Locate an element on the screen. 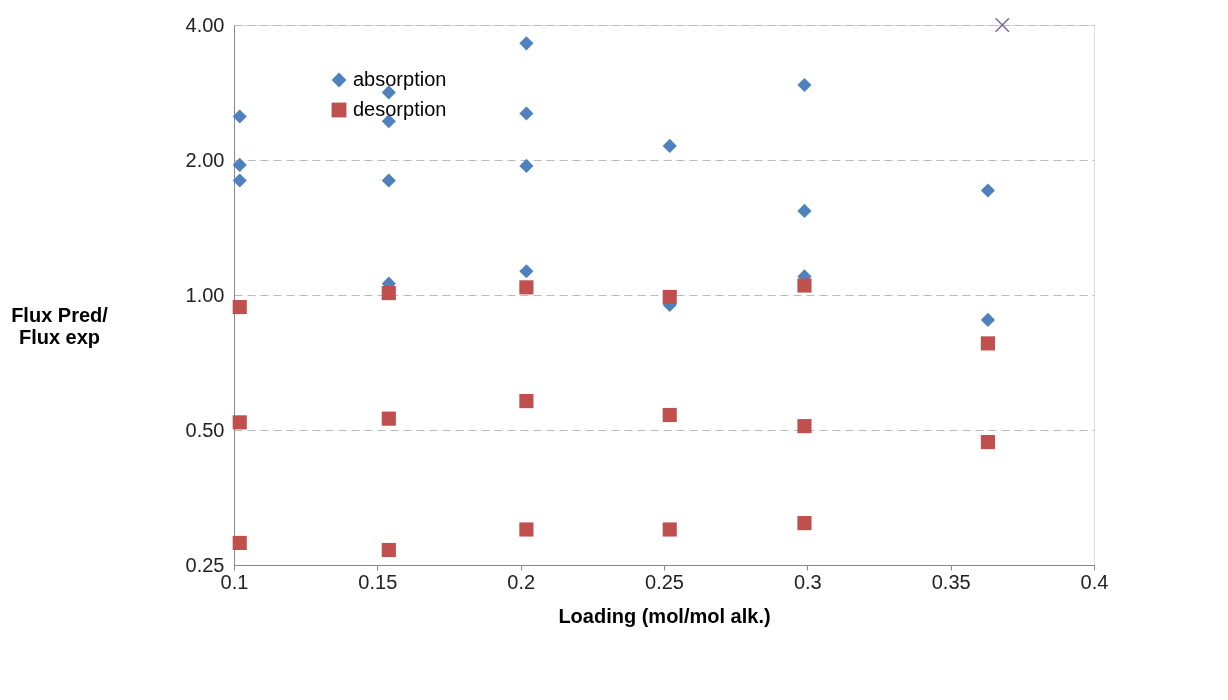  y-tick-label: 0.50 is located at coordinates (205, 429).